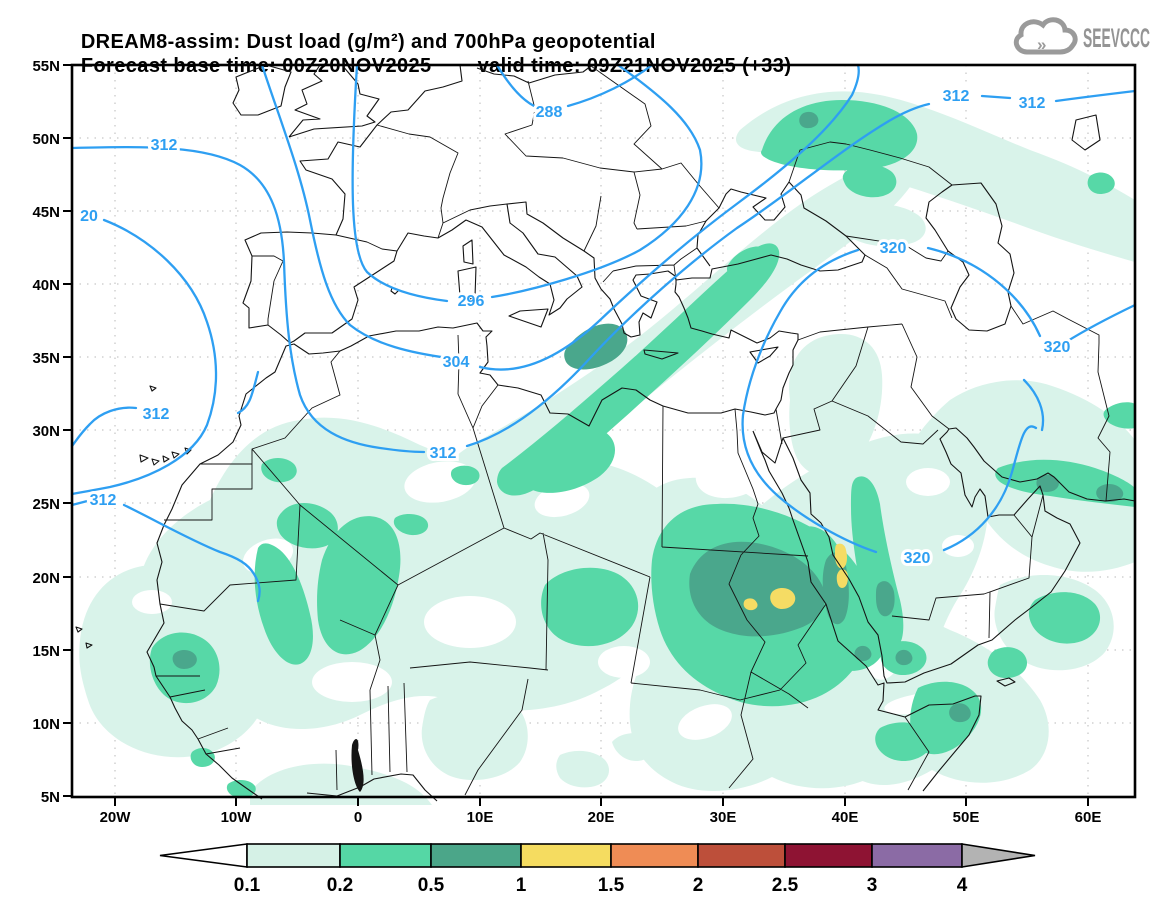 This screenshot has width=1165, height=907. Describe the element at coordinates (521, 885) in the screenshot. I see `colorbar-tick-label: 1` at that location.